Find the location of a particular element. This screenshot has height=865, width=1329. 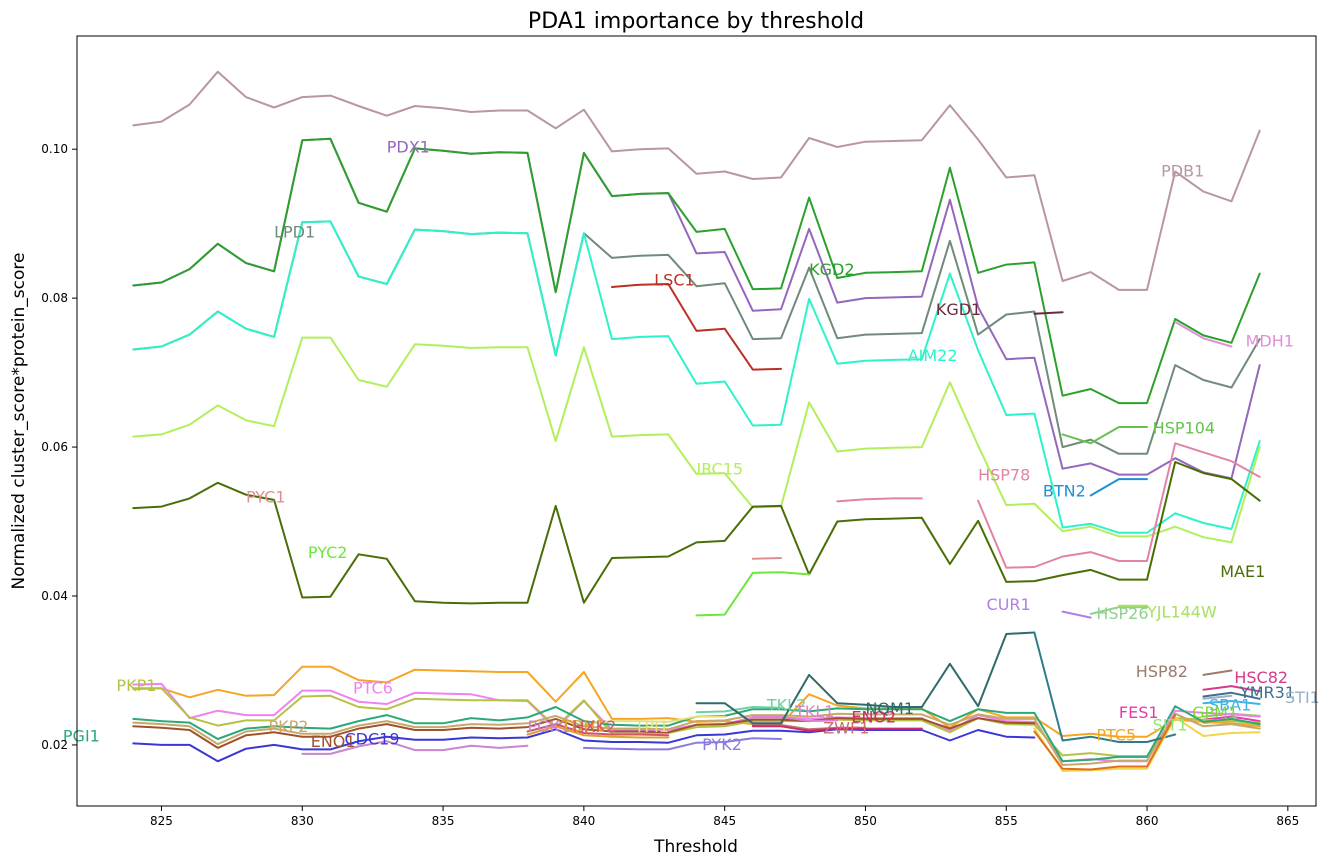

series-line-pkp1 is located at coordinates (696, 722).